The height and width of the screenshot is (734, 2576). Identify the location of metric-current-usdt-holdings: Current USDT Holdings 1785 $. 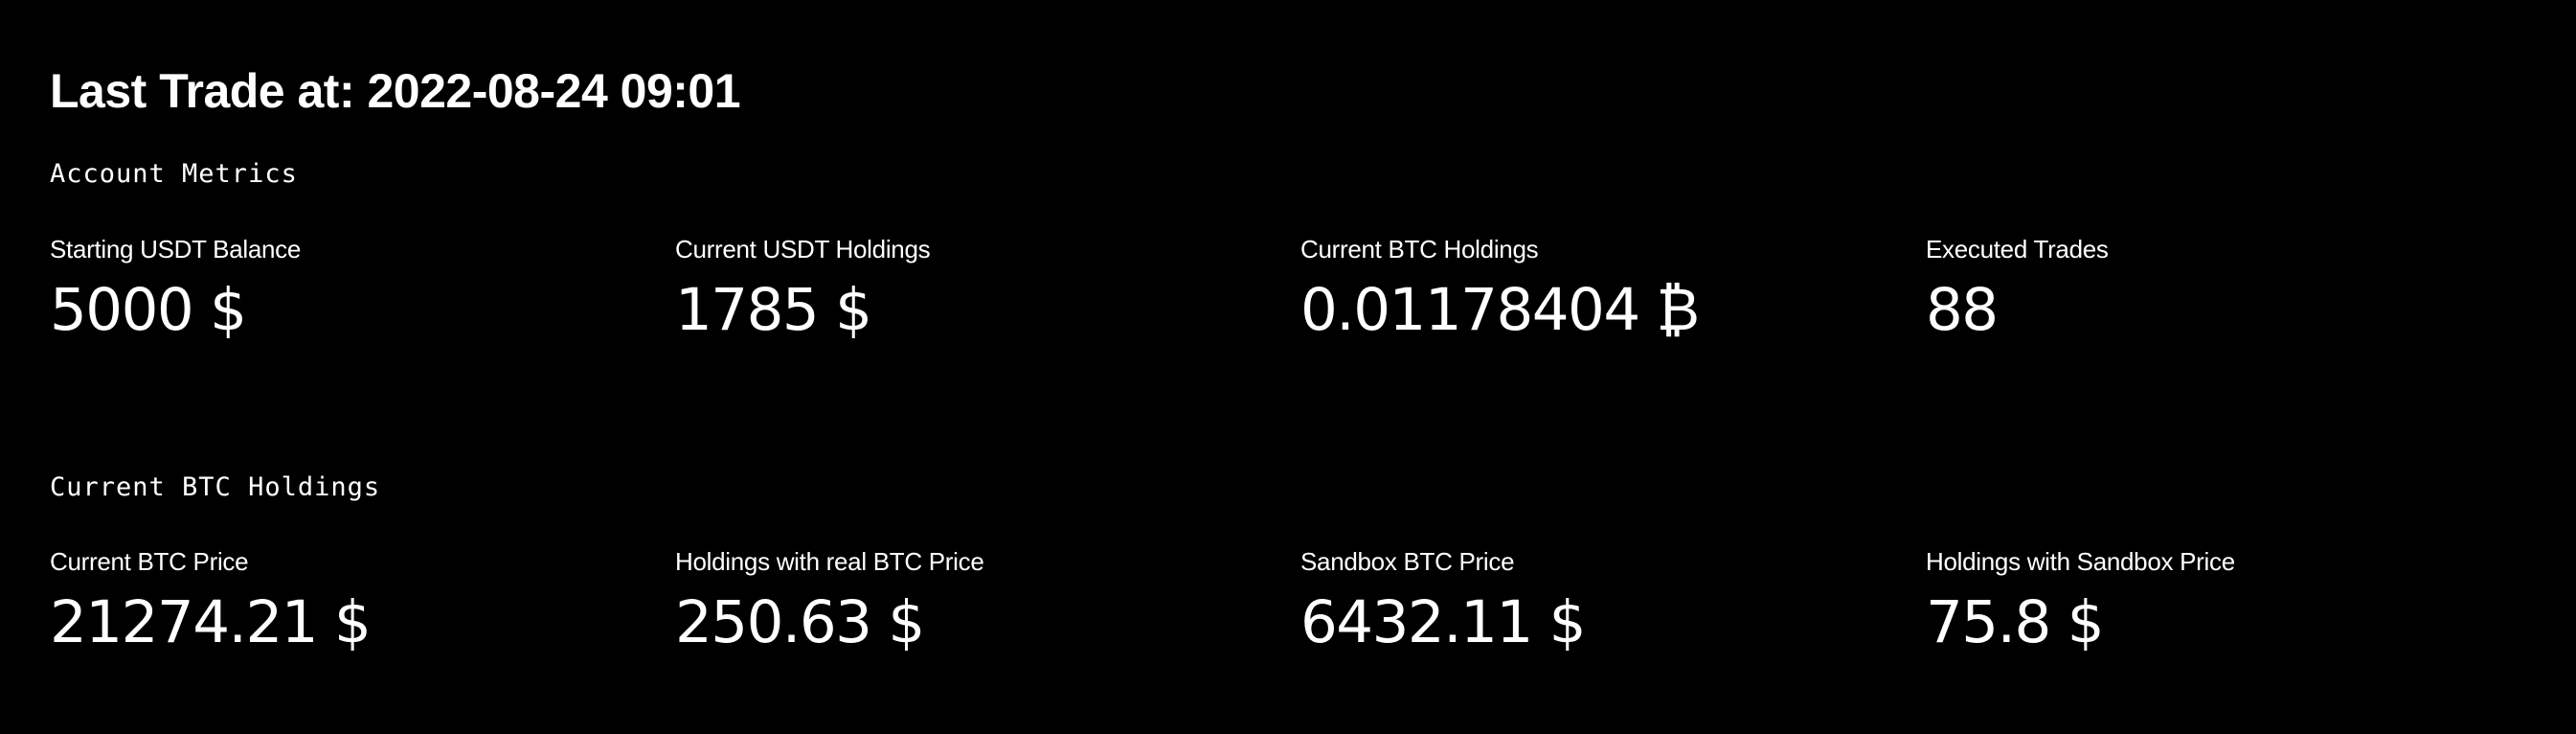
(972, 289).